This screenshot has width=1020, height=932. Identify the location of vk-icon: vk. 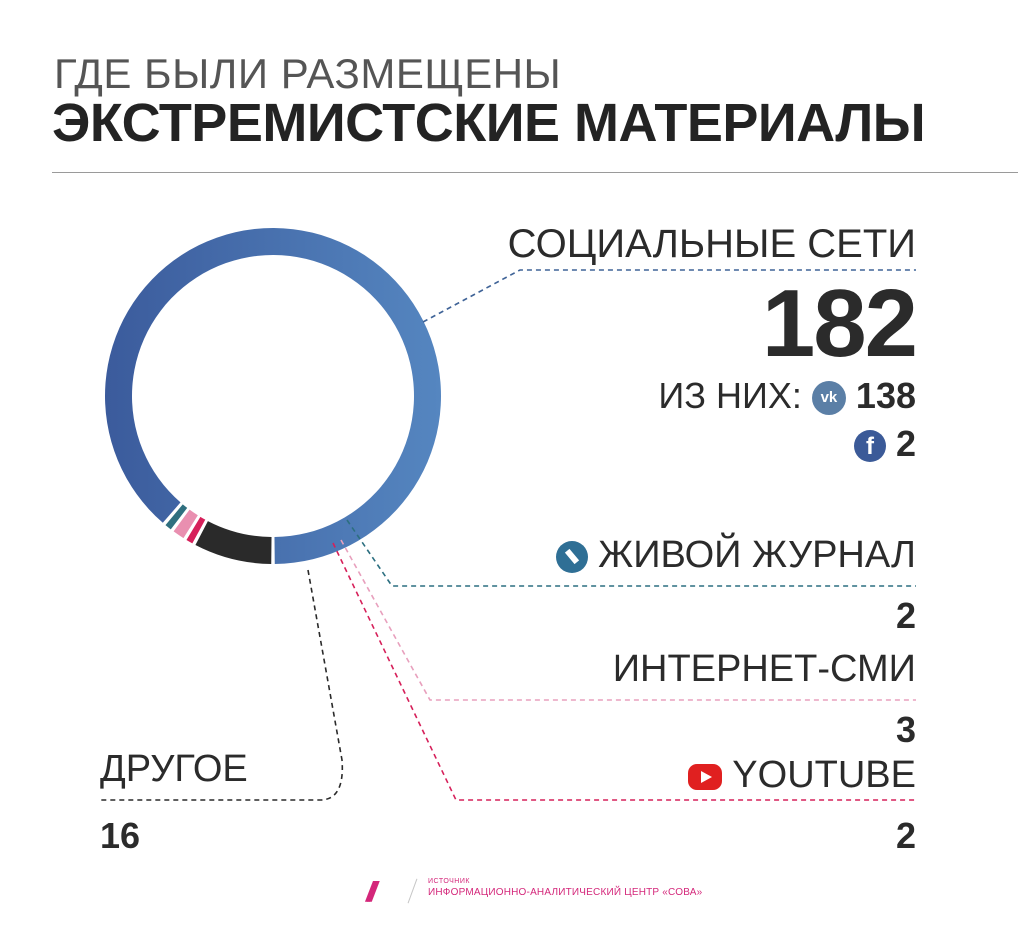
(828, 398).